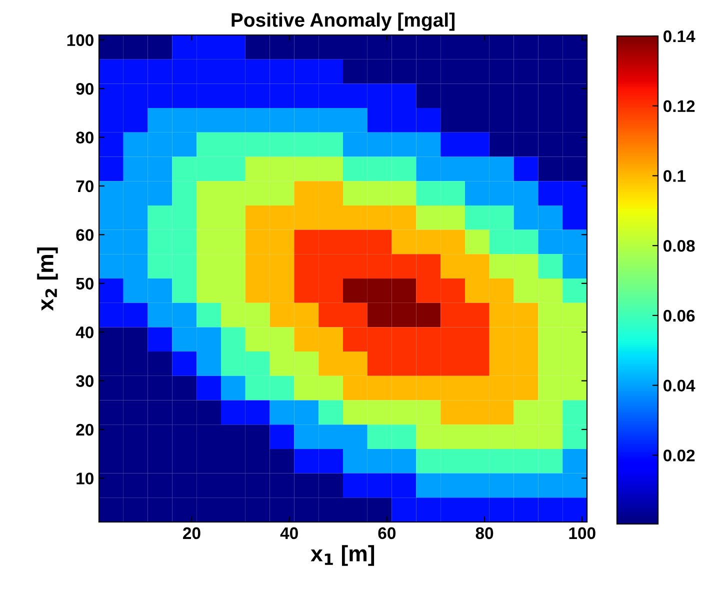  Describe the element at coordinates (80, 40) in the screenshot. I see `y-tick-label: 100` at that location.